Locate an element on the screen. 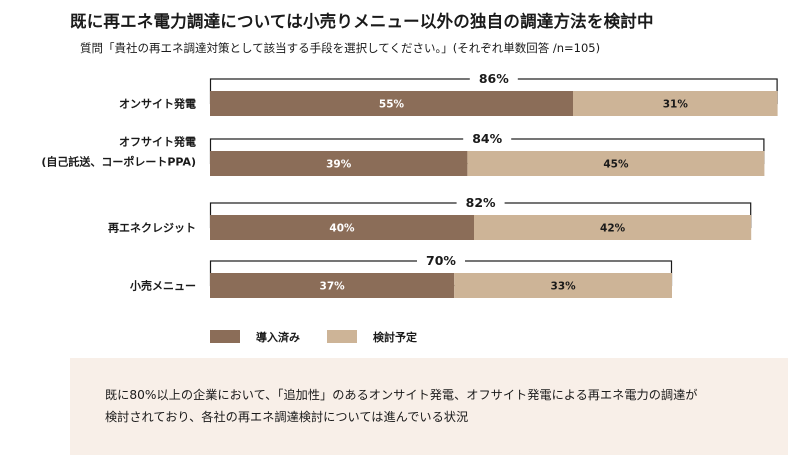 The image size is (800, 465). summary-note-line: 検討されており、各社の再エネ調達検討については進んでいる状況 is located at coordinates (287, 417).